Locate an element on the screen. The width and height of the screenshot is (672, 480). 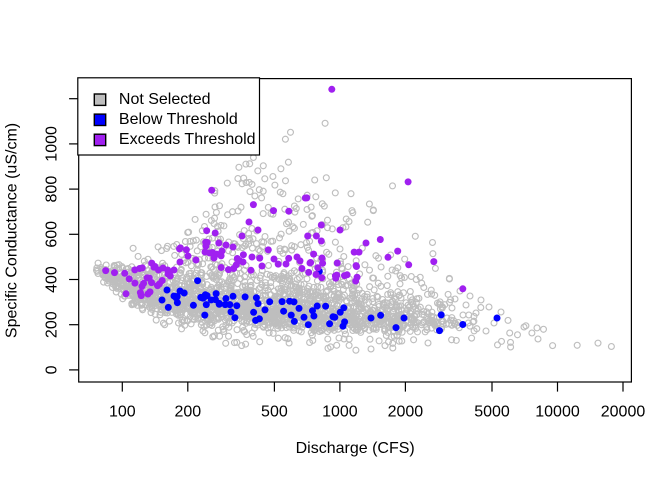
svg-text: 400 is located at coordinates (51, 279).